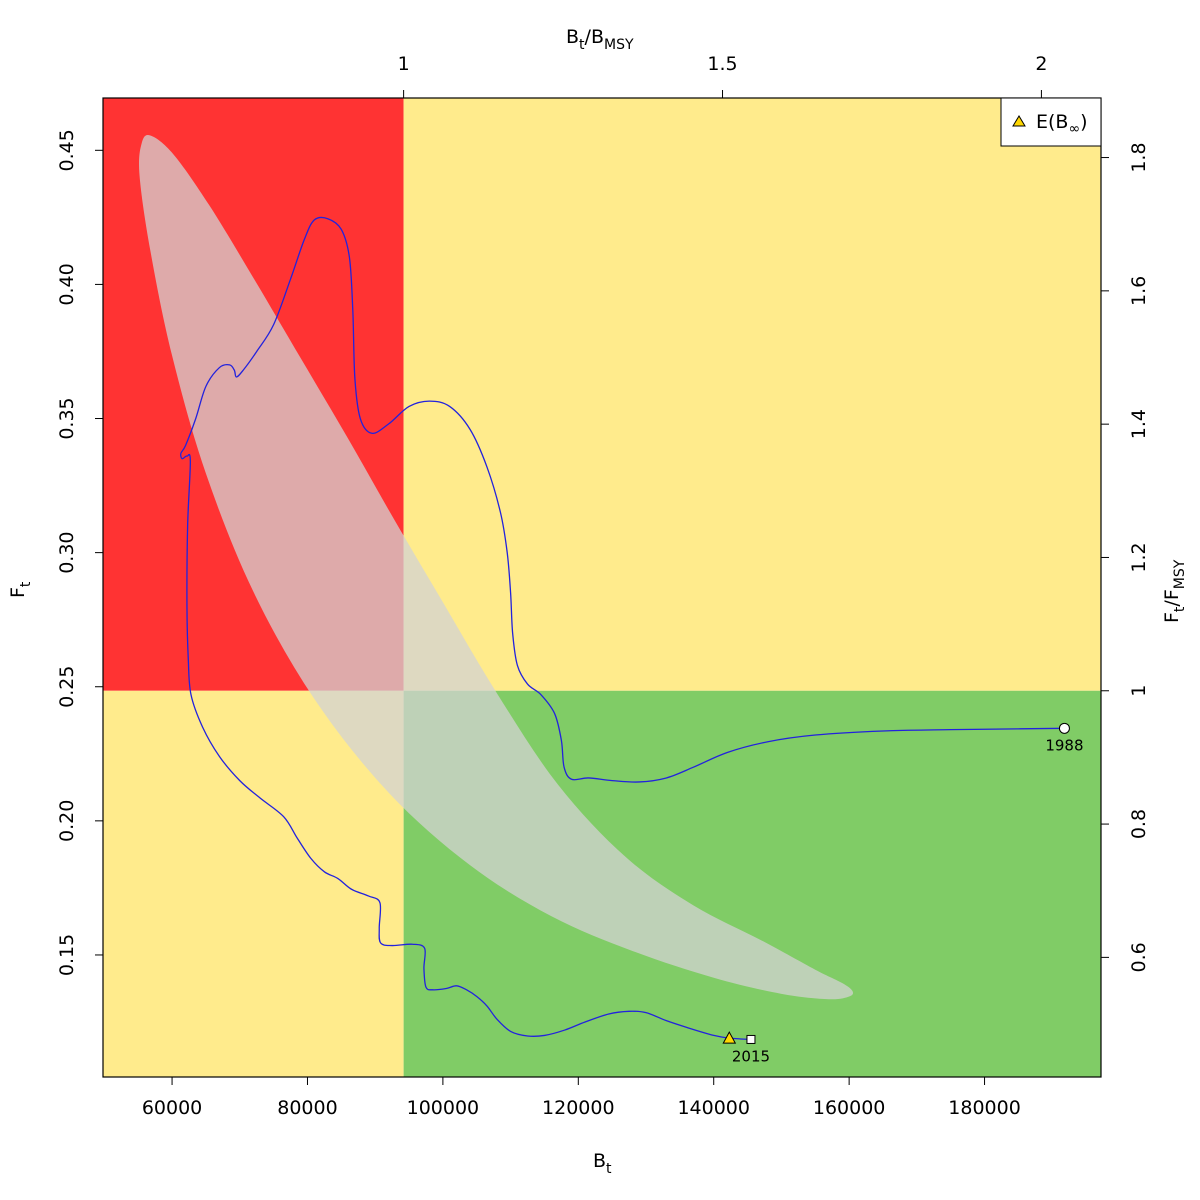  I want to click on end-year-label: 2015, so click(751, 1056).